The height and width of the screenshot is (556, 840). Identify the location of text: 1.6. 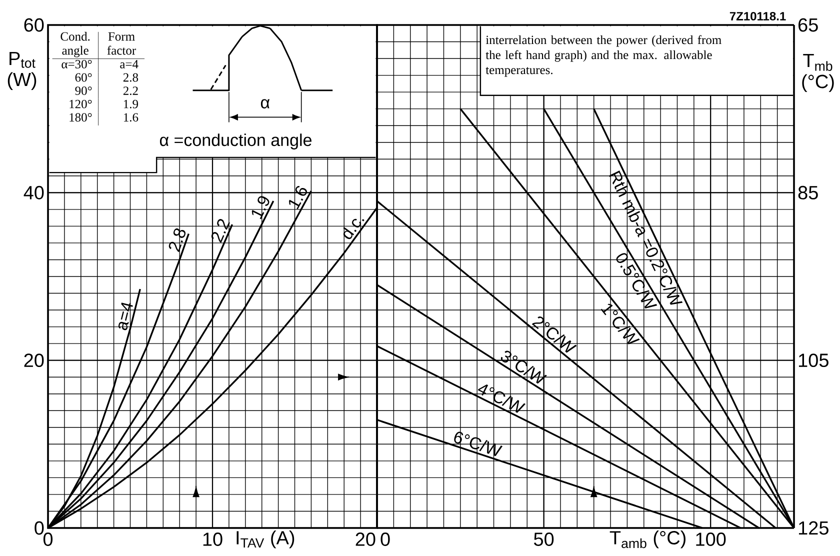
(297, 198).